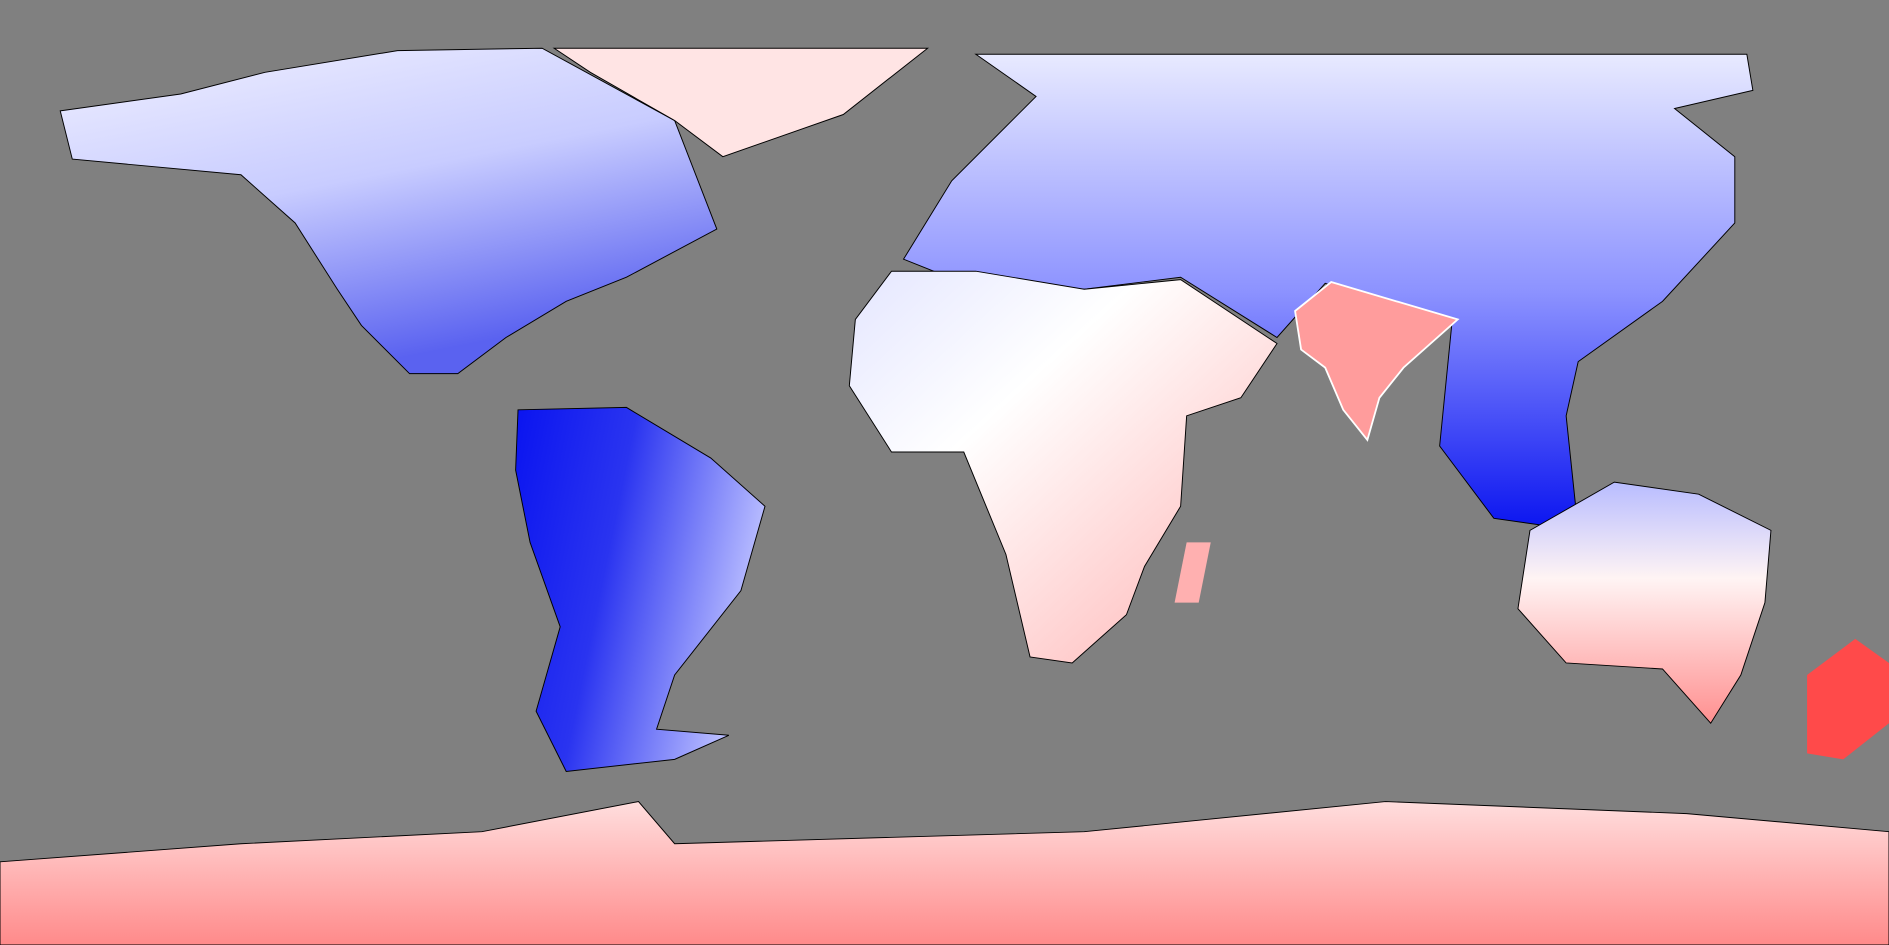 The width and height of the screenshot is (1889, 945). What do you see at coordinates (1848, 699) in the screenshot?
I see `new-zealand` at bounding box center [1848, 699].